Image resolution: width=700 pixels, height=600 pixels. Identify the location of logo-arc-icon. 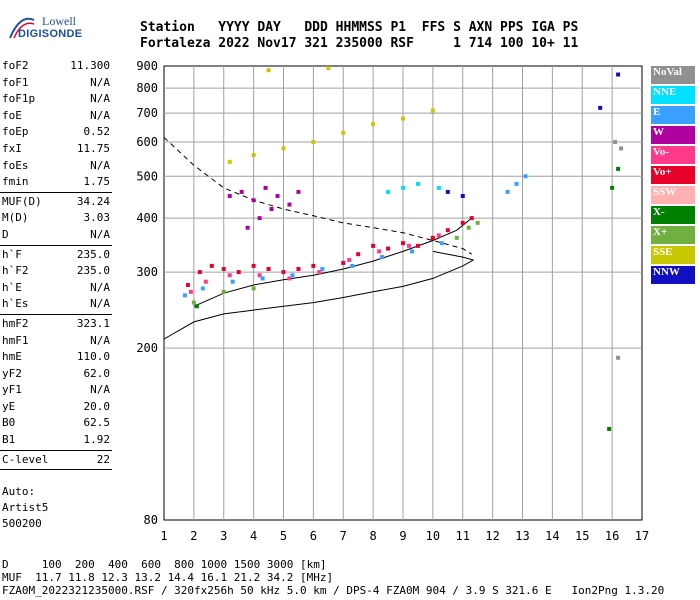
(22, 28).